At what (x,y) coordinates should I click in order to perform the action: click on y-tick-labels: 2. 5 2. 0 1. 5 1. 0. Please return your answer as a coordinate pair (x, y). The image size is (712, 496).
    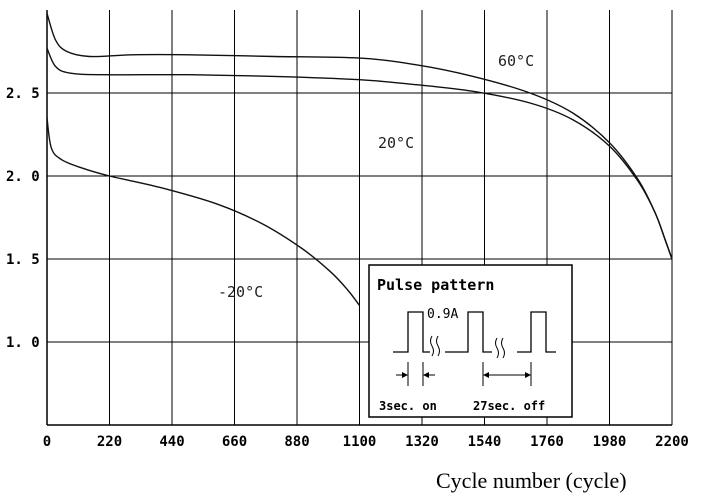
    Looking at the image, I should click on (23, 218).